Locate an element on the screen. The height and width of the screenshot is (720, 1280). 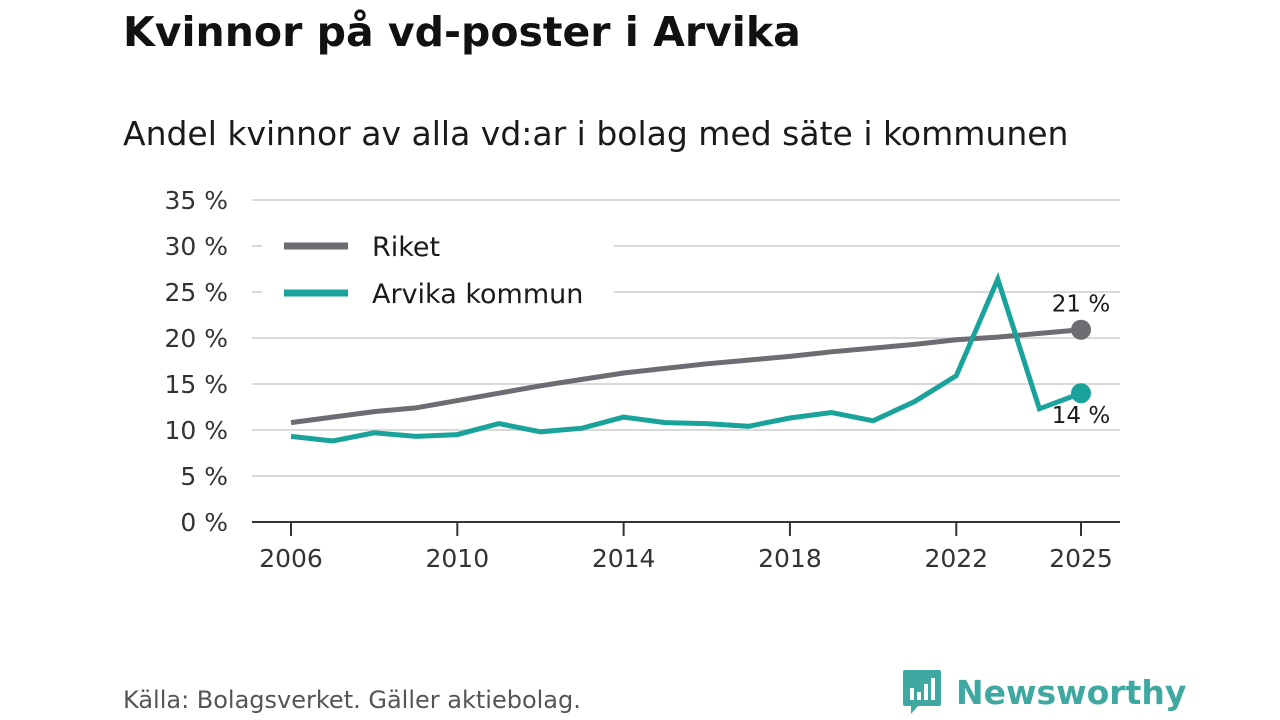
brand-name: Newsworthy is located at coordinates (1071, 692).